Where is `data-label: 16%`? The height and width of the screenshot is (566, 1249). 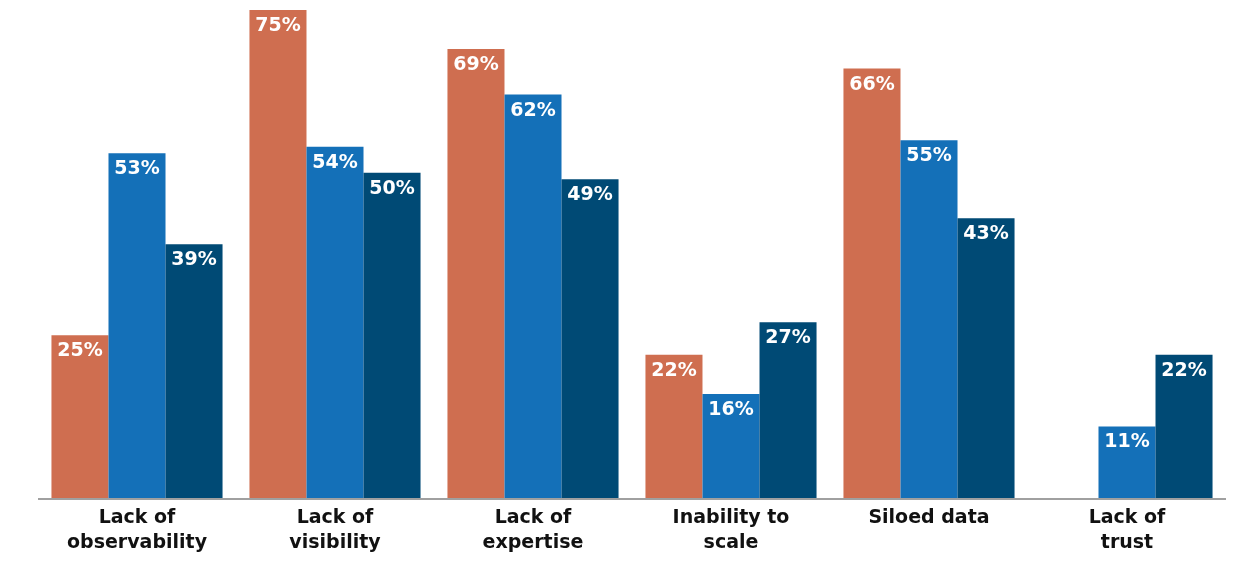
data-label: 16% is located at coordinates (731, 407).